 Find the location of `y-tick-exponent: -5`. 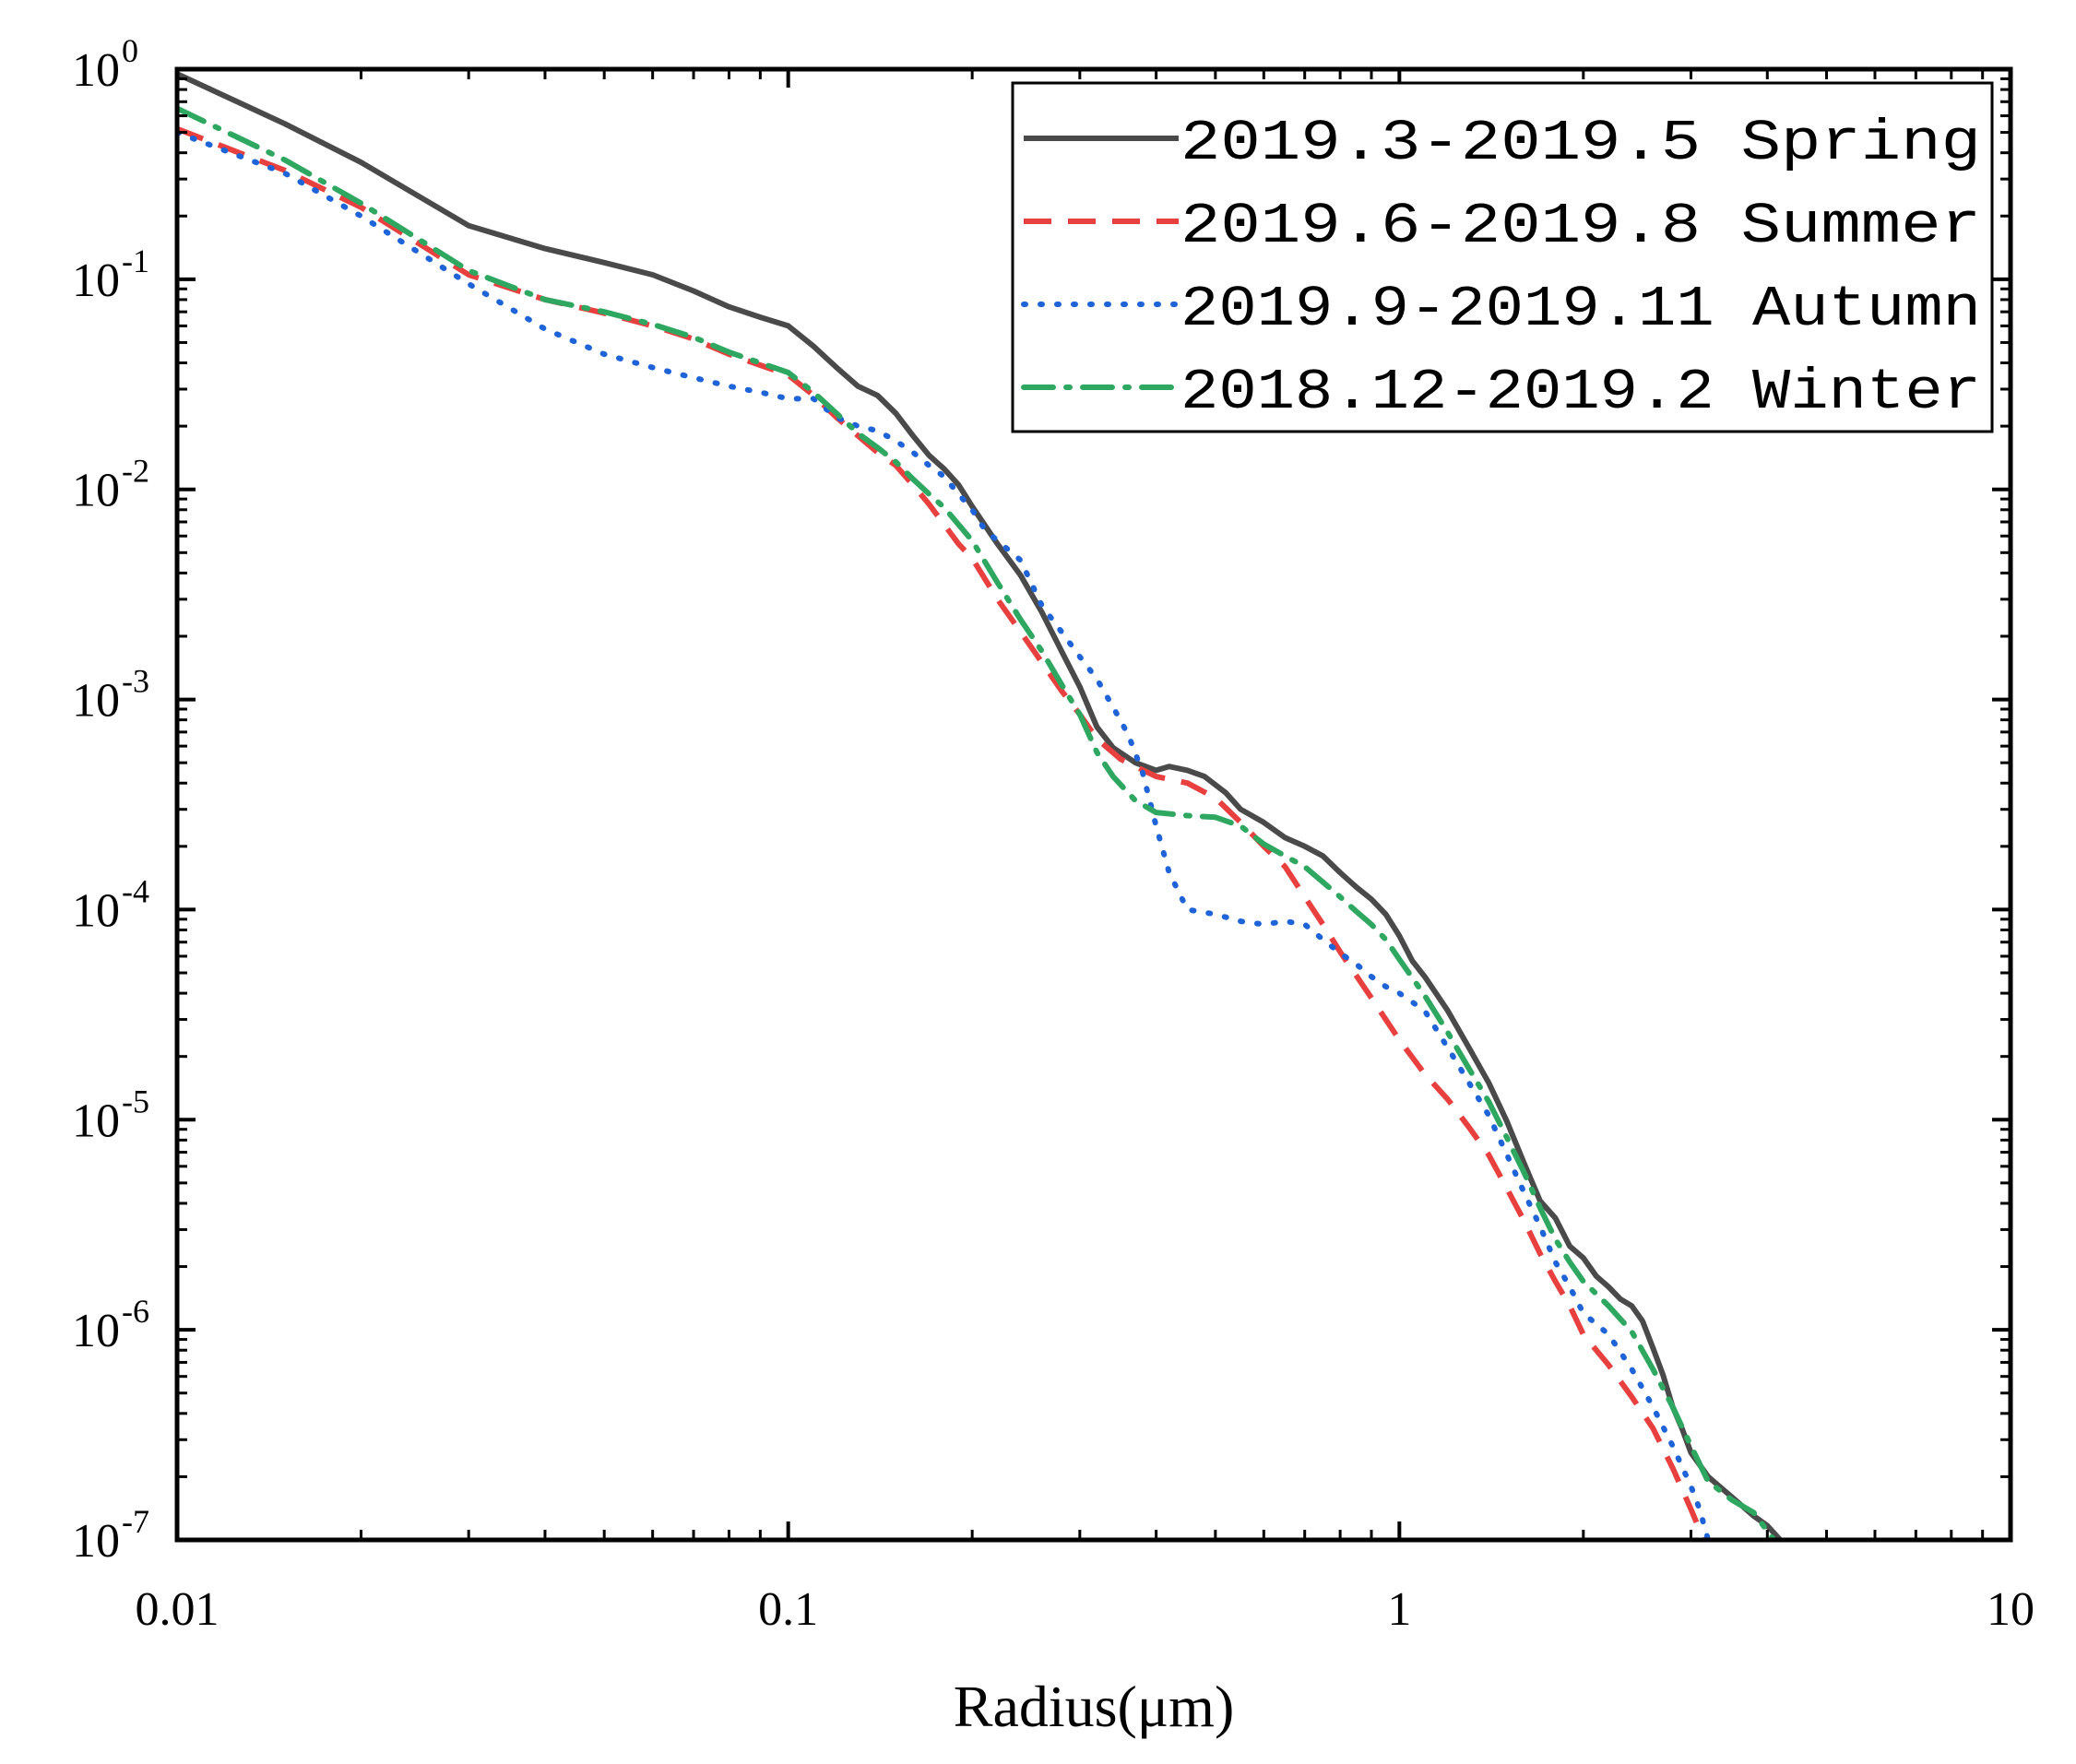

y-tick-exponent: -5 is located at coordinates (135, 1101).